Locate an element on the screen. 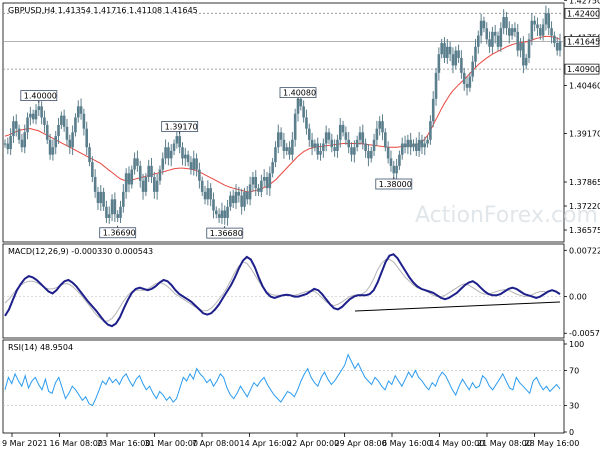  time-axis-label: 28 May 16:00 is located at coordinates (552, 443).